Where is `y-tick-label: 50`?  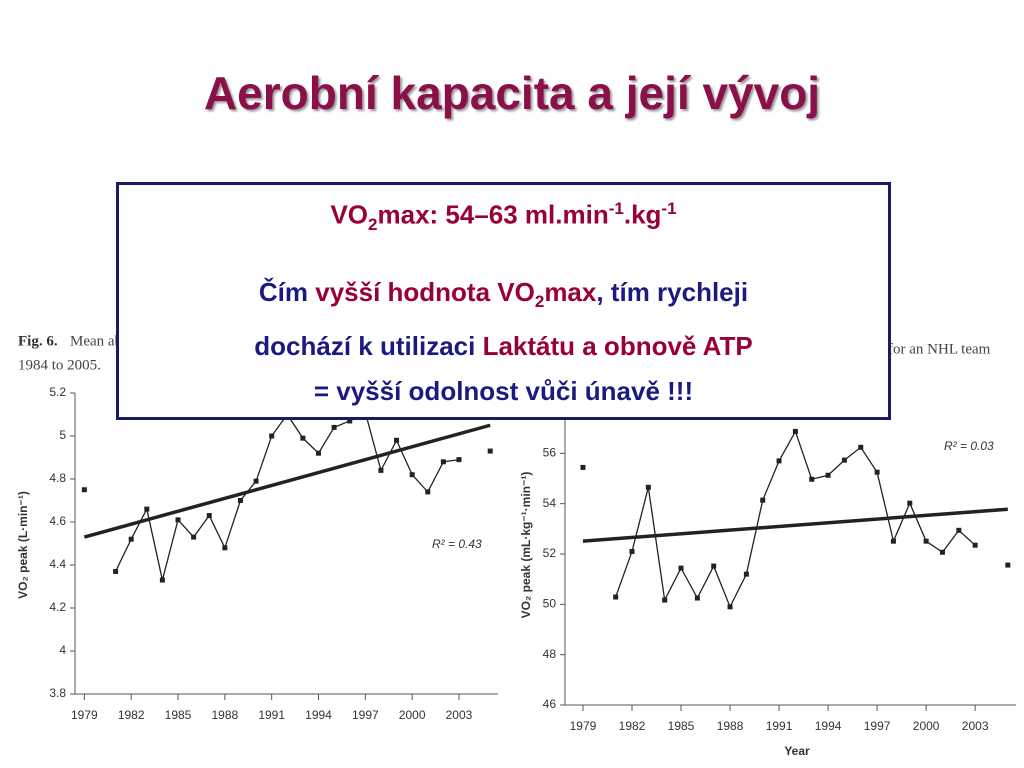 y-tick-label: 50 is located at coordinates (550, 604).